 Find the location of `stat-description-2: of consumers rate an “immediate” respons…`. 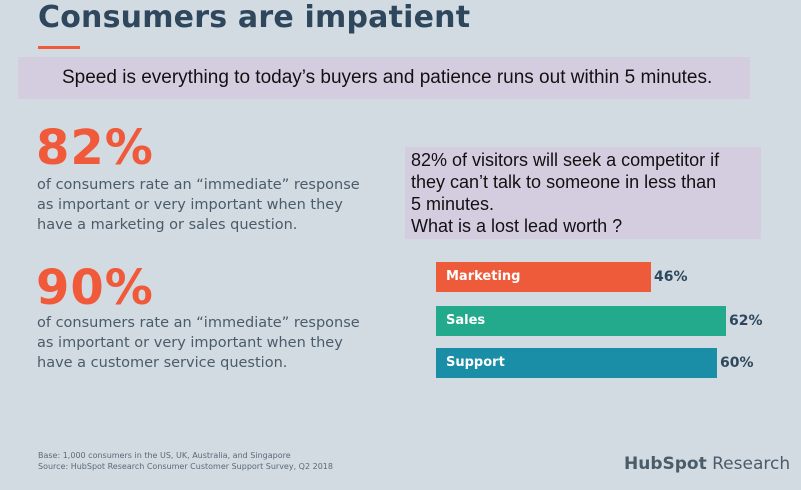

stat-description-2: of consumers rate an “immediate” respons… is located at coordinates (207, 343).